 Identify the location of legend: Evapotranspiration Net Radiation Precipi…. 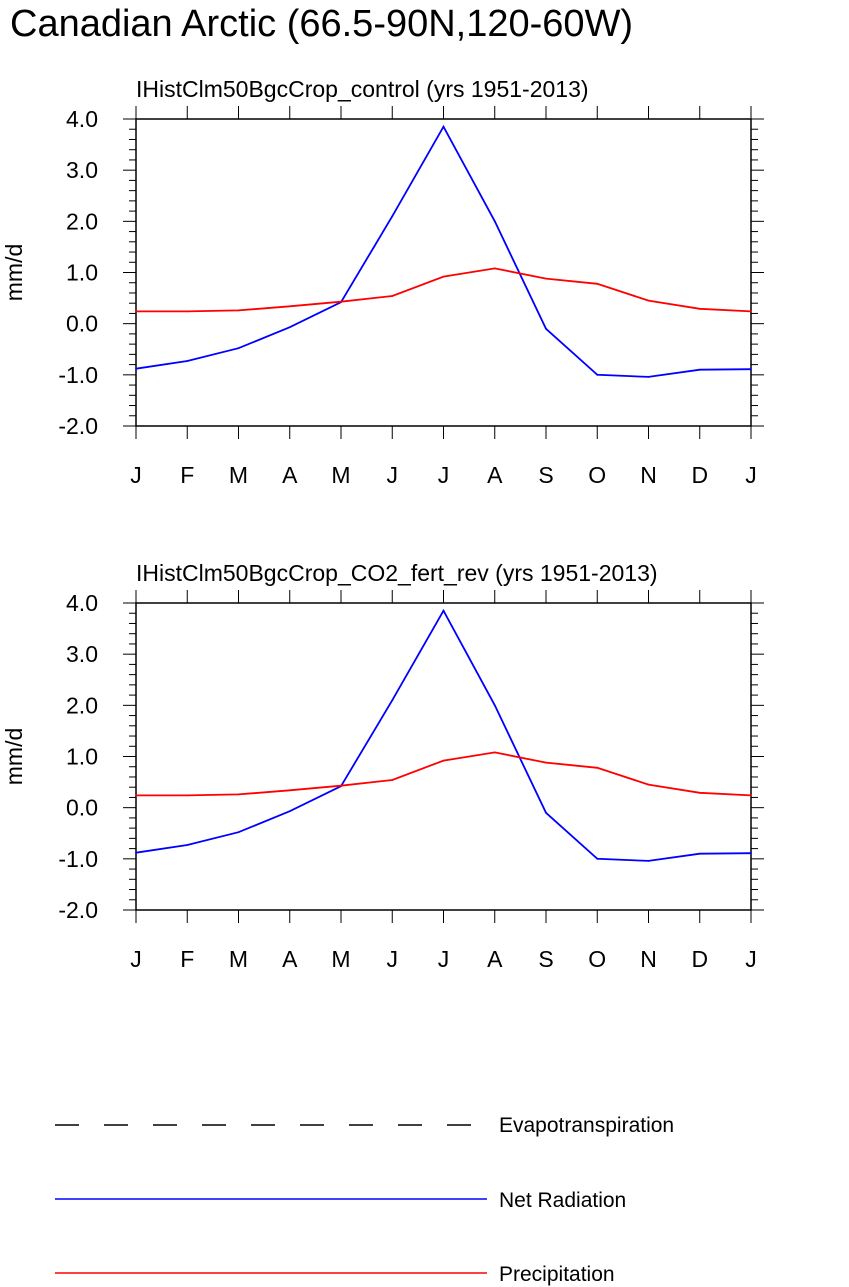
(364, 1200).